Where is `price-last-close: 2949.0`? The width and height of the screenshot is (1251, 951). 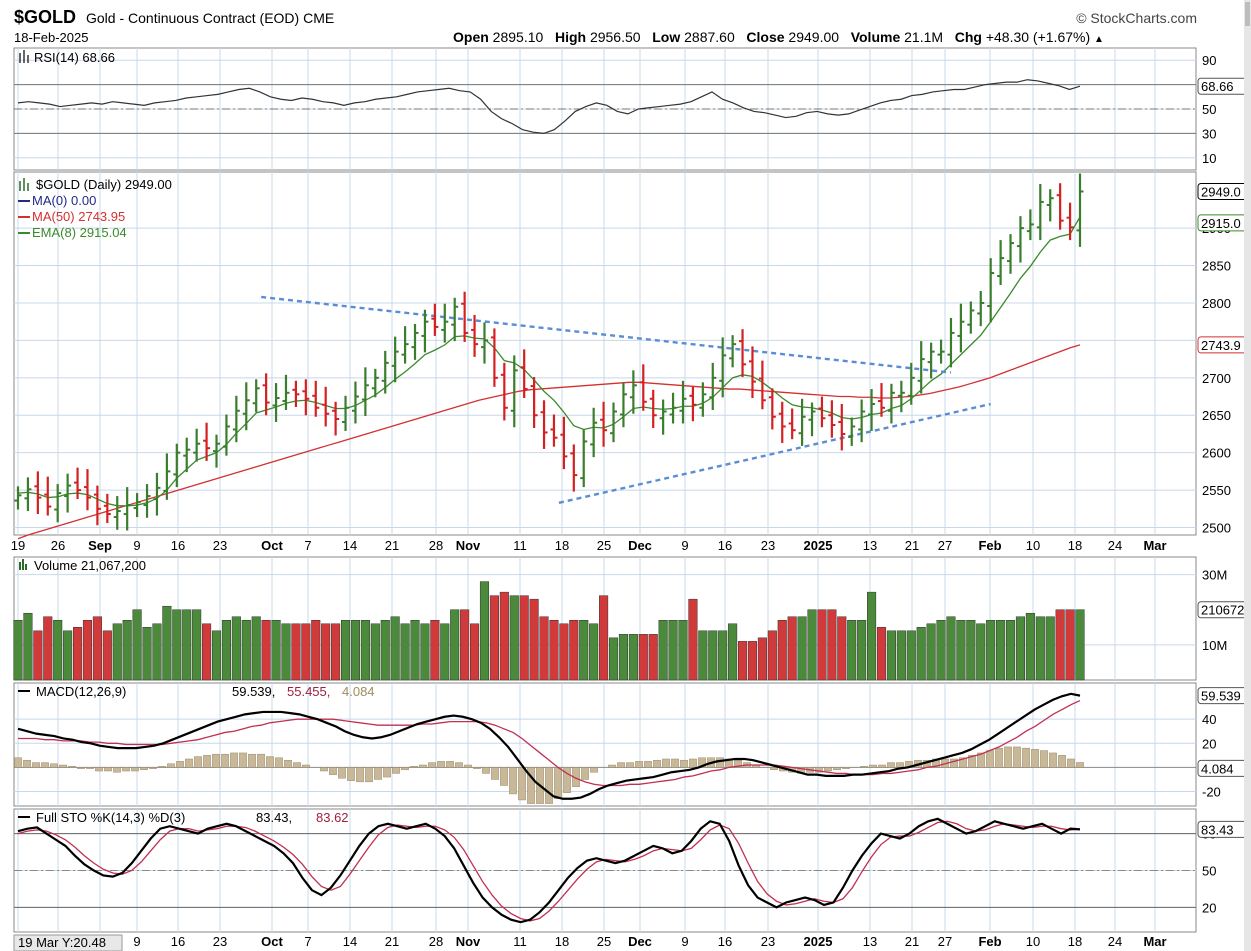 price-last-close: 2949.0 is located at coordinates (1221, 191).